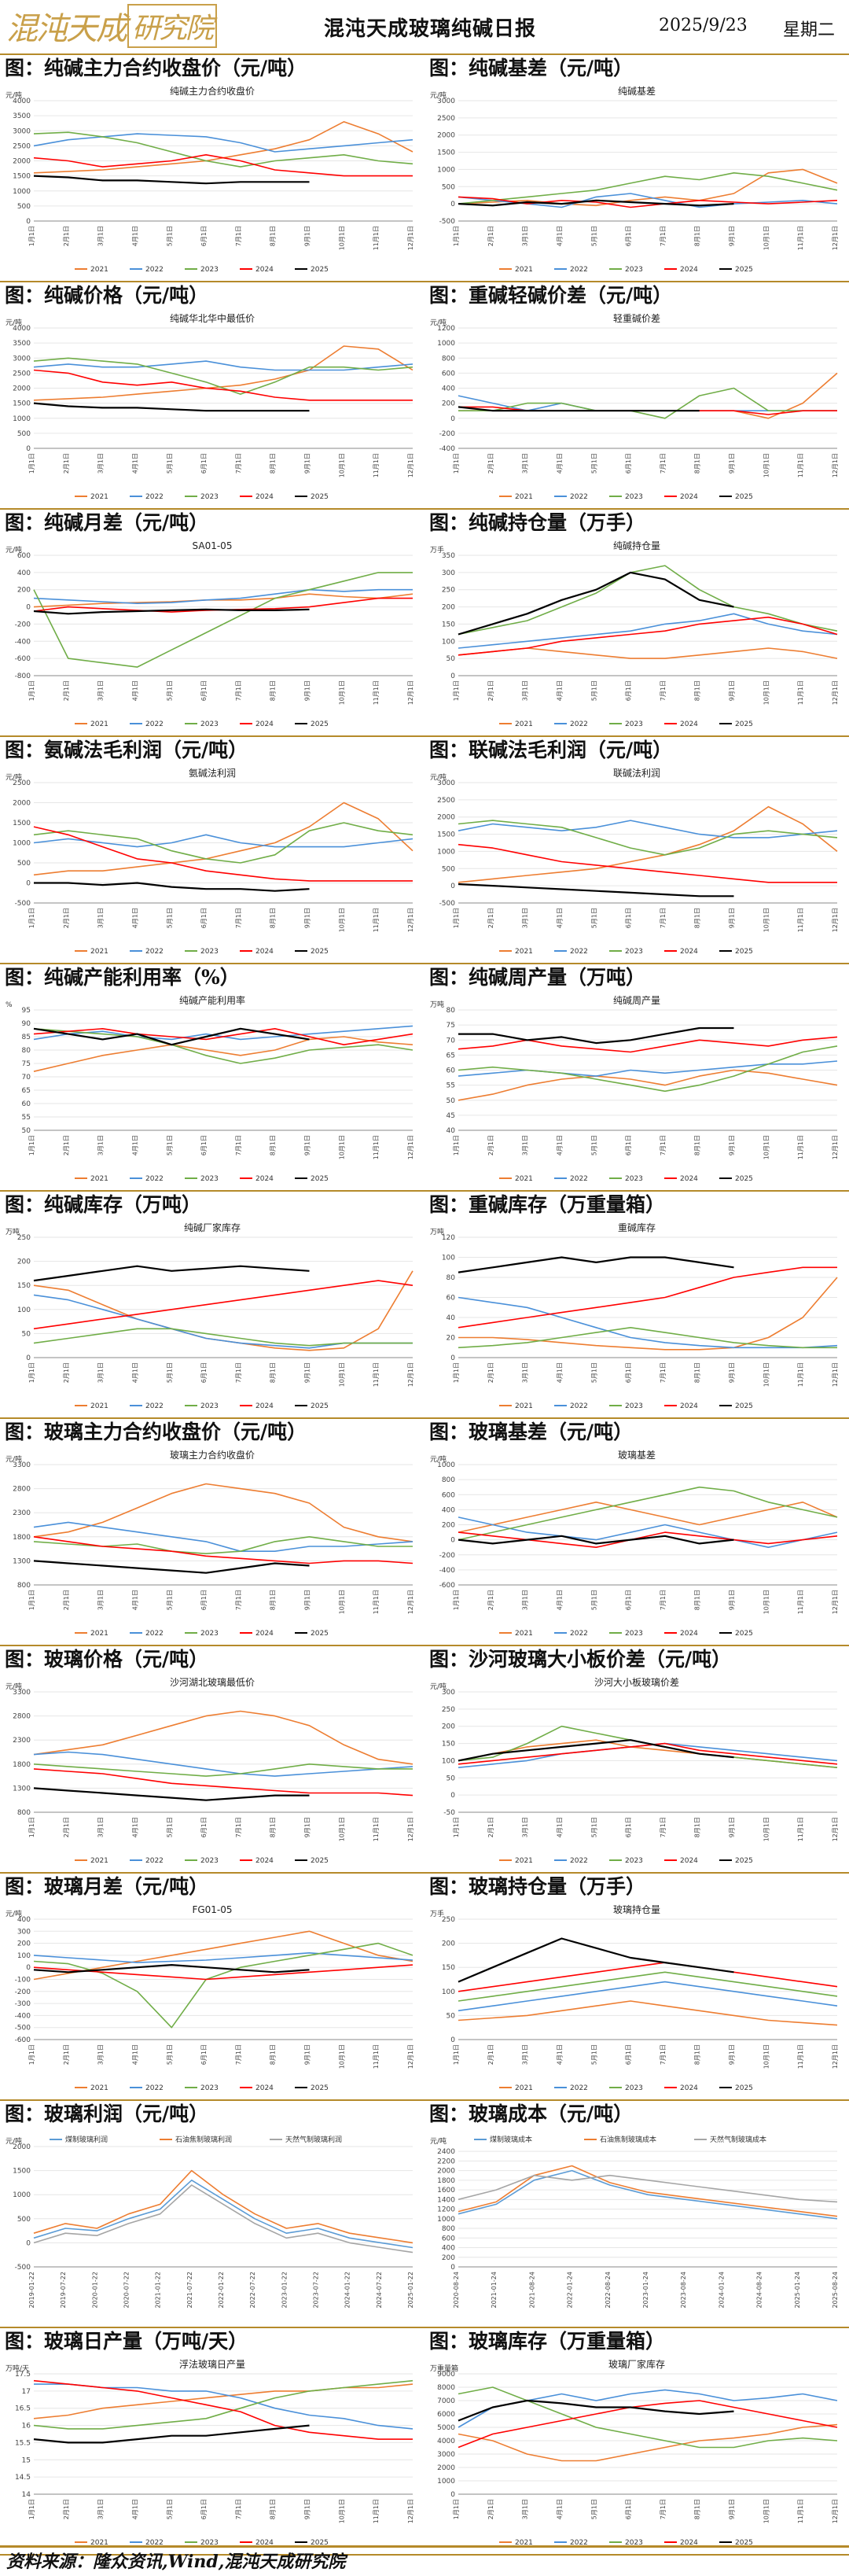 The image size is (849, 2576). What do you see at coordinates (438, 2141) in the screenshot?
I see `axis-unit: 元/吨` at bounding box center [438, 2141].